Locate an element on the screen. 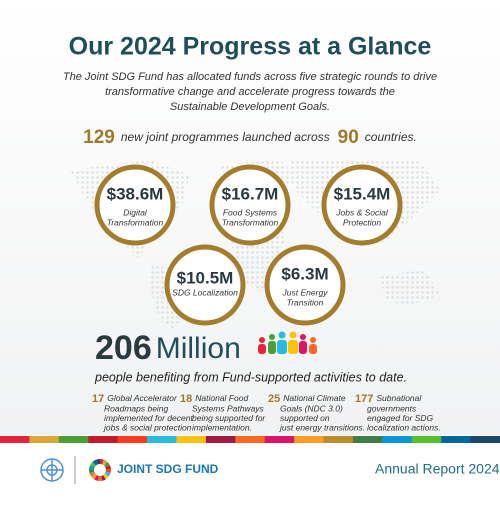 The image size is (500, 505). stat-first-line: 17 Global Accelerator is located at coordinates (135, 399).